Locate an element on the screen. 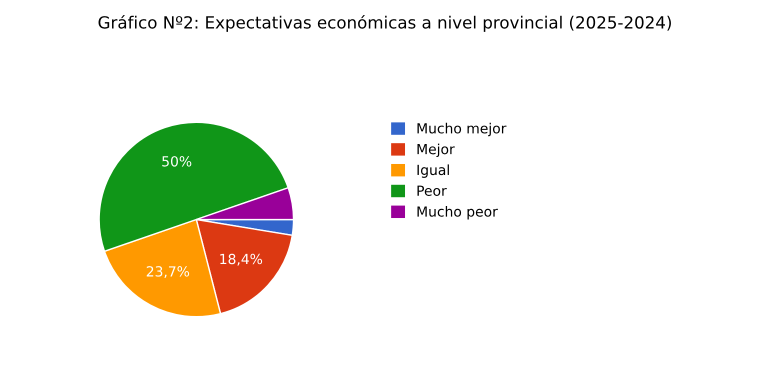 The image size is (770, 392). legend-label: Mucho mejor is located at coordinates (461, 129).